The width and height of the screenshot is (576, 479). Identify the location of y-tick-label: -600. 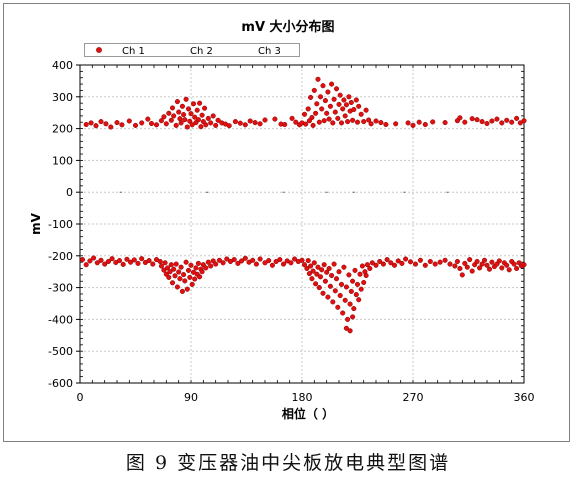
(60, 383).